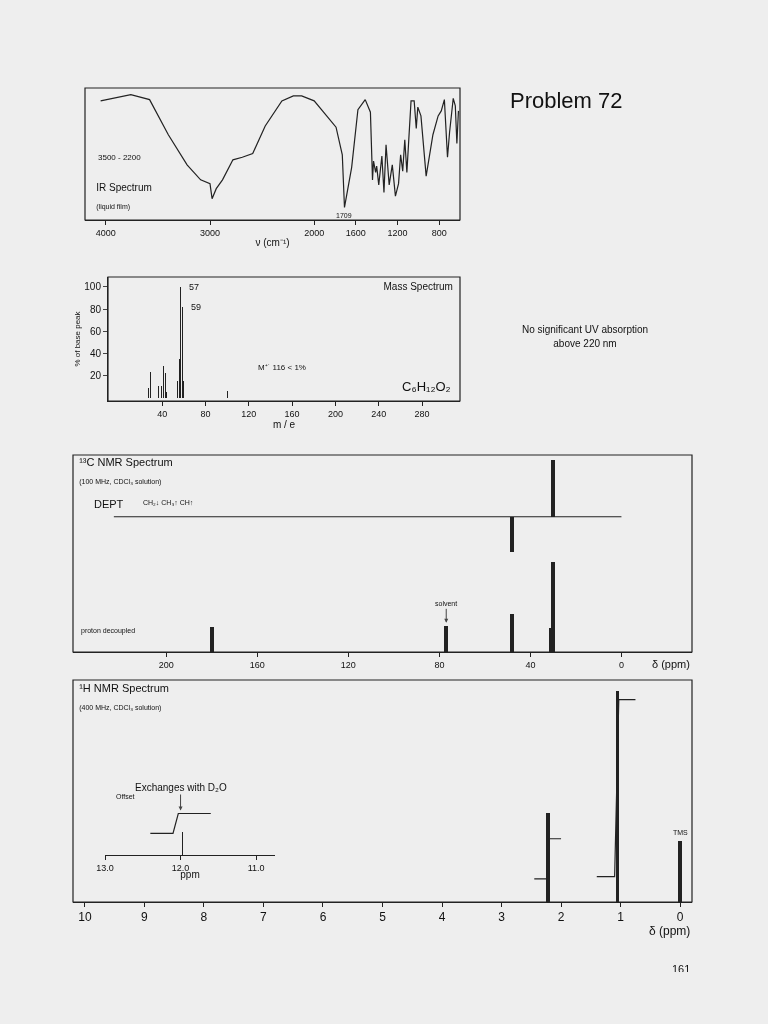 This screenshot has width=768, height=1024. Describe the element at coordinates (561, 917) in the screenshot. I see `x-tick-label: 2` at that location.